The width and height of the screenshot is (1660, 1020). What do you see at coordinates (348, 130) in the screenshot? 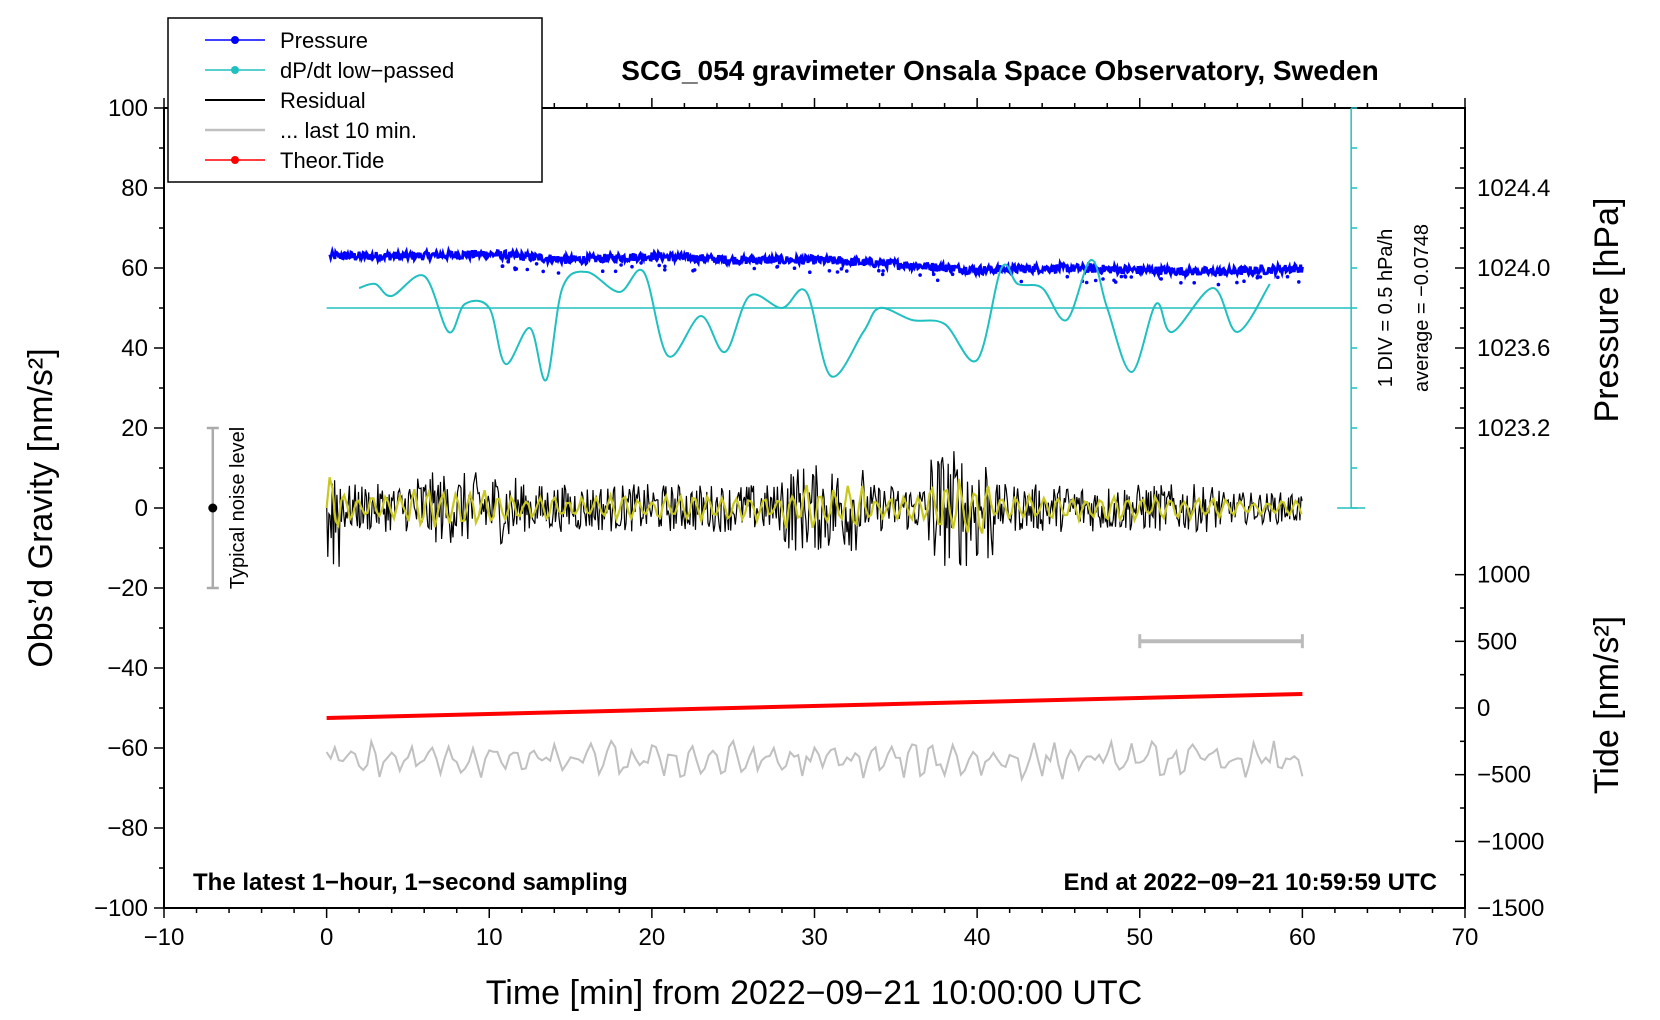
I see `legend-label-last10: ... last 10 min.` at bounding box center [348, 130].